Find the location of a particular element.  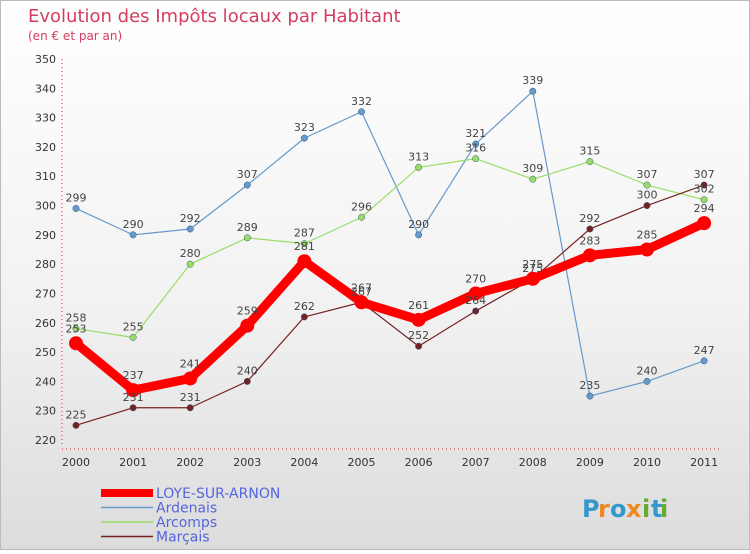

legend-label: Ardenais is located at coordinates (186, 509).